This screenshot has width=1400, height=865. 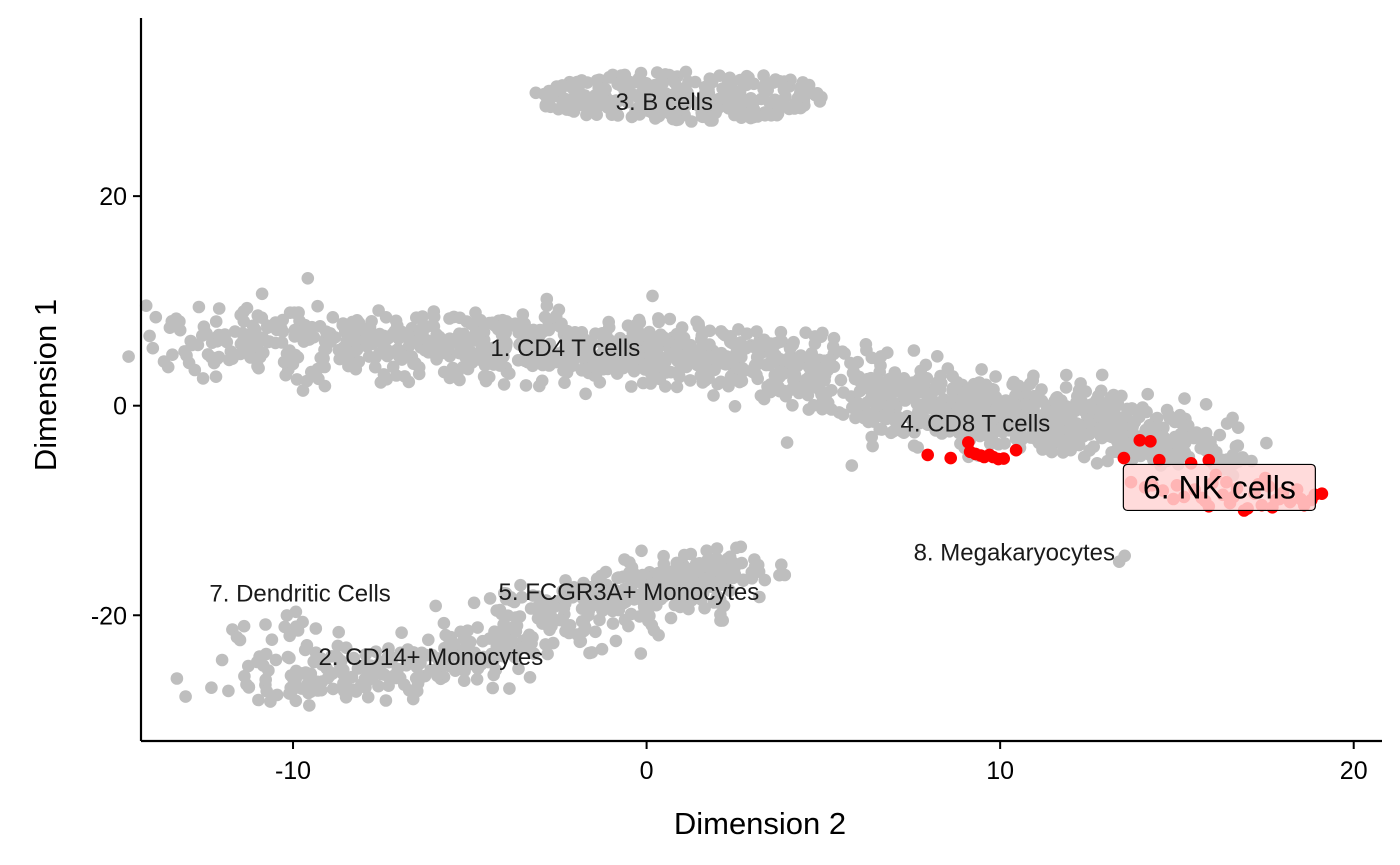 I want to click on x-tick-label: 0, so click(x=647, y=771).